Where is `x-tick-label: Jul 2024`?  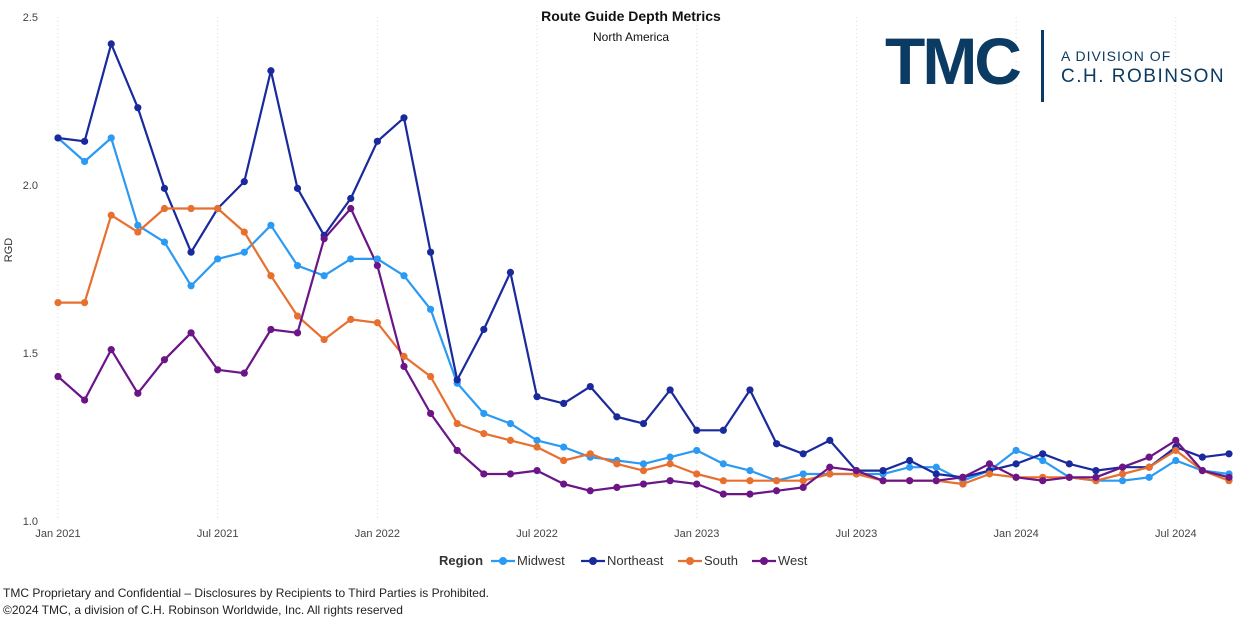
x-tick-label: Jul 2024 is located at coordinates (1176, 534).